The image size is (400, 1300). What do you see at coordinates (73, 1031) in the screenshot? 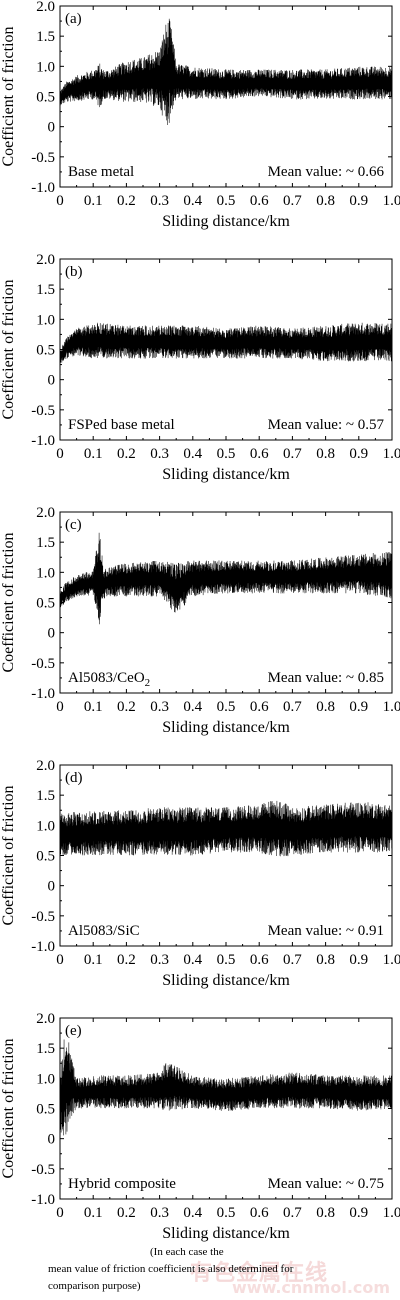
I see `panel-label: (e)` at bounding box center [73, 1031].